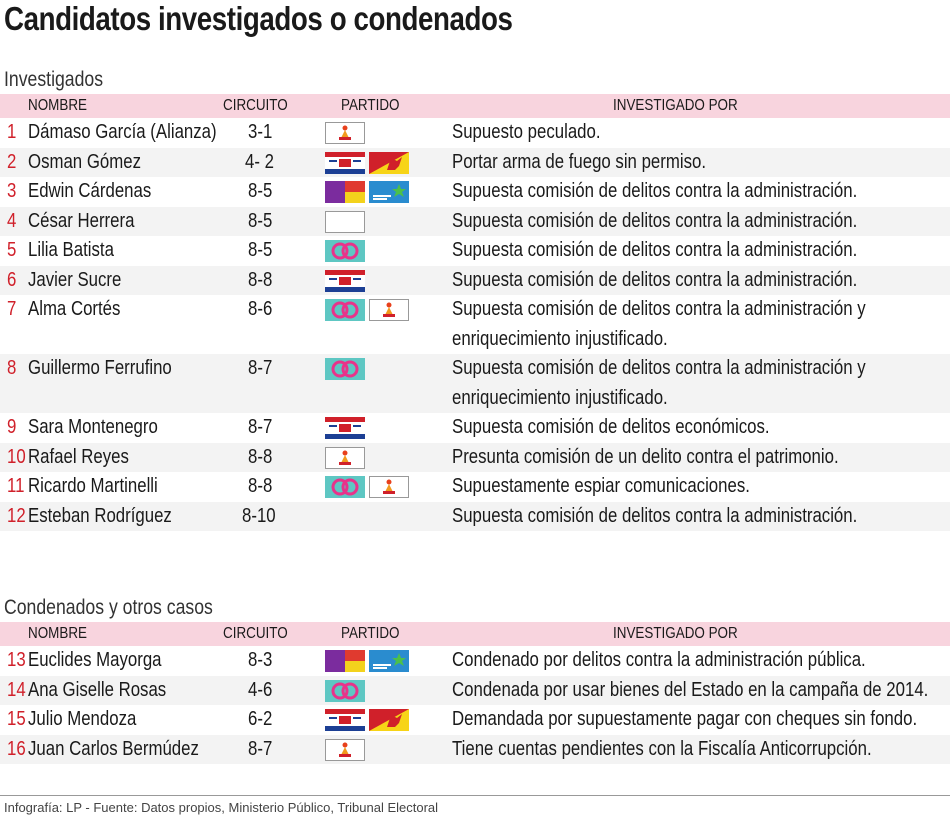 The height and width of the screenshot is (820, 950). I want to click on candidate-name: Ana Giselle Rosas, so click(110, 691).